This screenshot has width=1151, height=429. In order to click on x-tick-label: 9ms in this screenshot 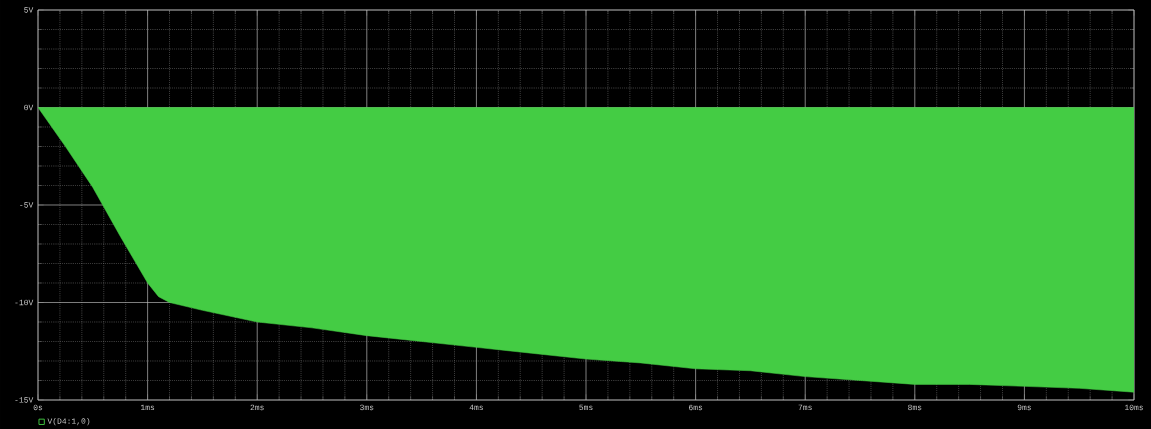, I will do `click(1024, 407)`.